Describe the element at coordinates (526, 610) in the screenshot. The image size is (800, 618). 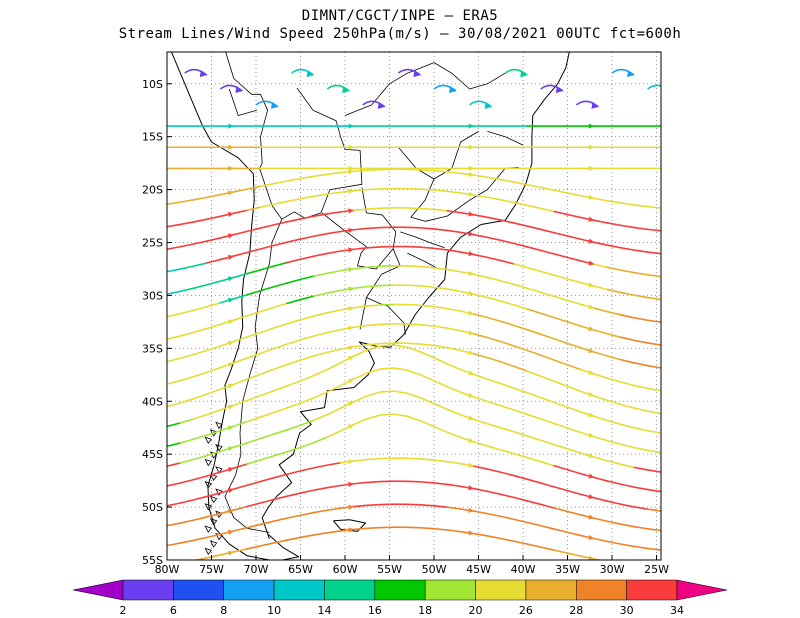
I see `colorbar-label: 26` at that location.